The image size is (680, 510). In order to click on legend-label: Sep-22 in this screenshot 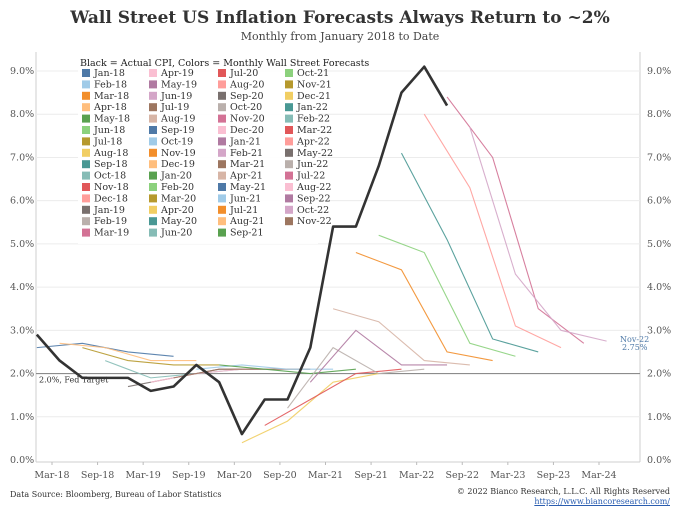, I will do `click(314, 198)`.